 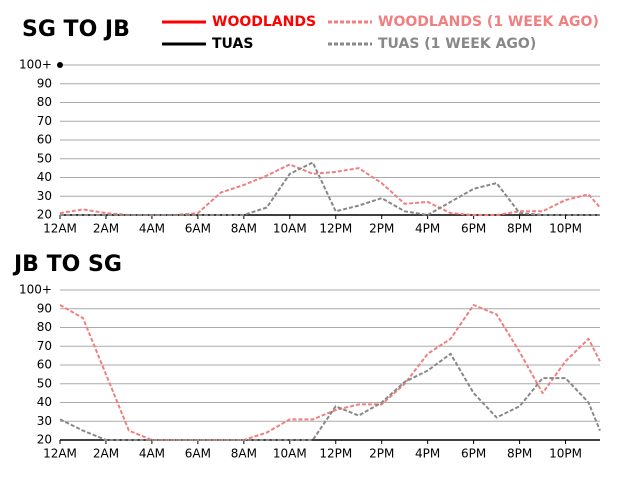 I want to click on chart-title: SG TO JB, so click(x=76, y=29).